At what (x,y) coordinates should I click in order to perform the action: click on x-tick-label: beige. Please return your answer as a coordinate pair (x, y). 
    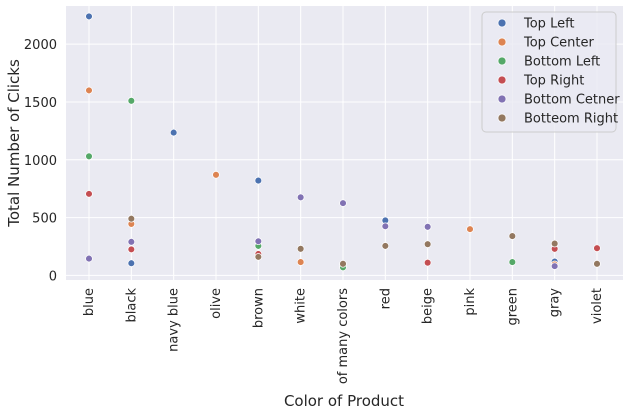
    Looking at the image, I should click on (428, 306).